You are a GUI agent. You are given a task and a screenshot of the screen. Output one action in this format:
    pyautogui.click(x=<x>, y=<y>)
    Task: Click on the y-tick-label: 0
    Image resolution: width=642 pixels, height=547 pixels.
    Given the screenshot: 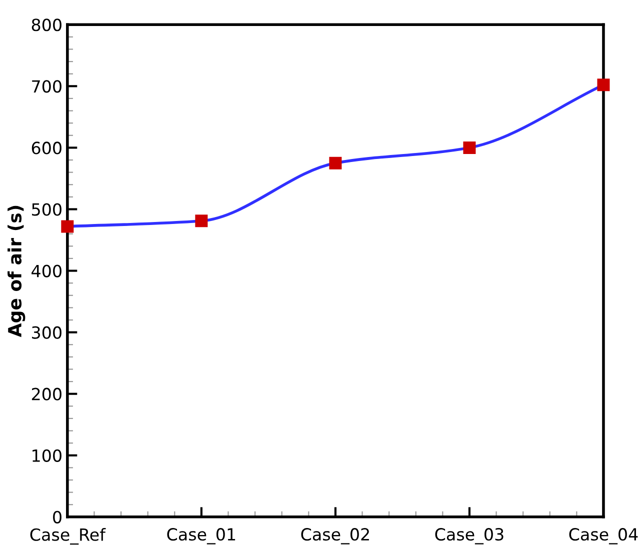 What is the action you would take?
    pyautogui.click(x=57, y=517)
    